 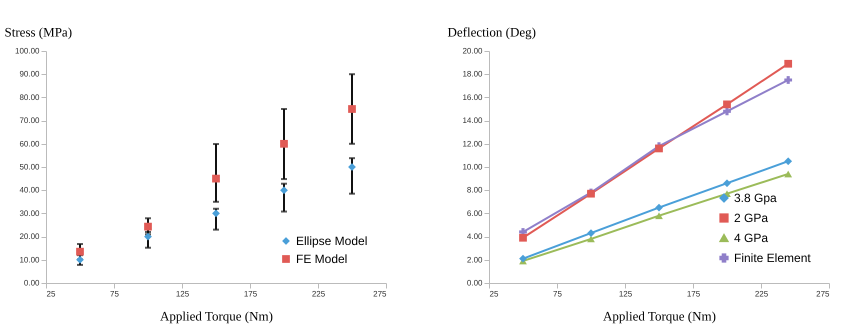 I want to click on y-tick-label: 40.00, so click(x=29, y=190).